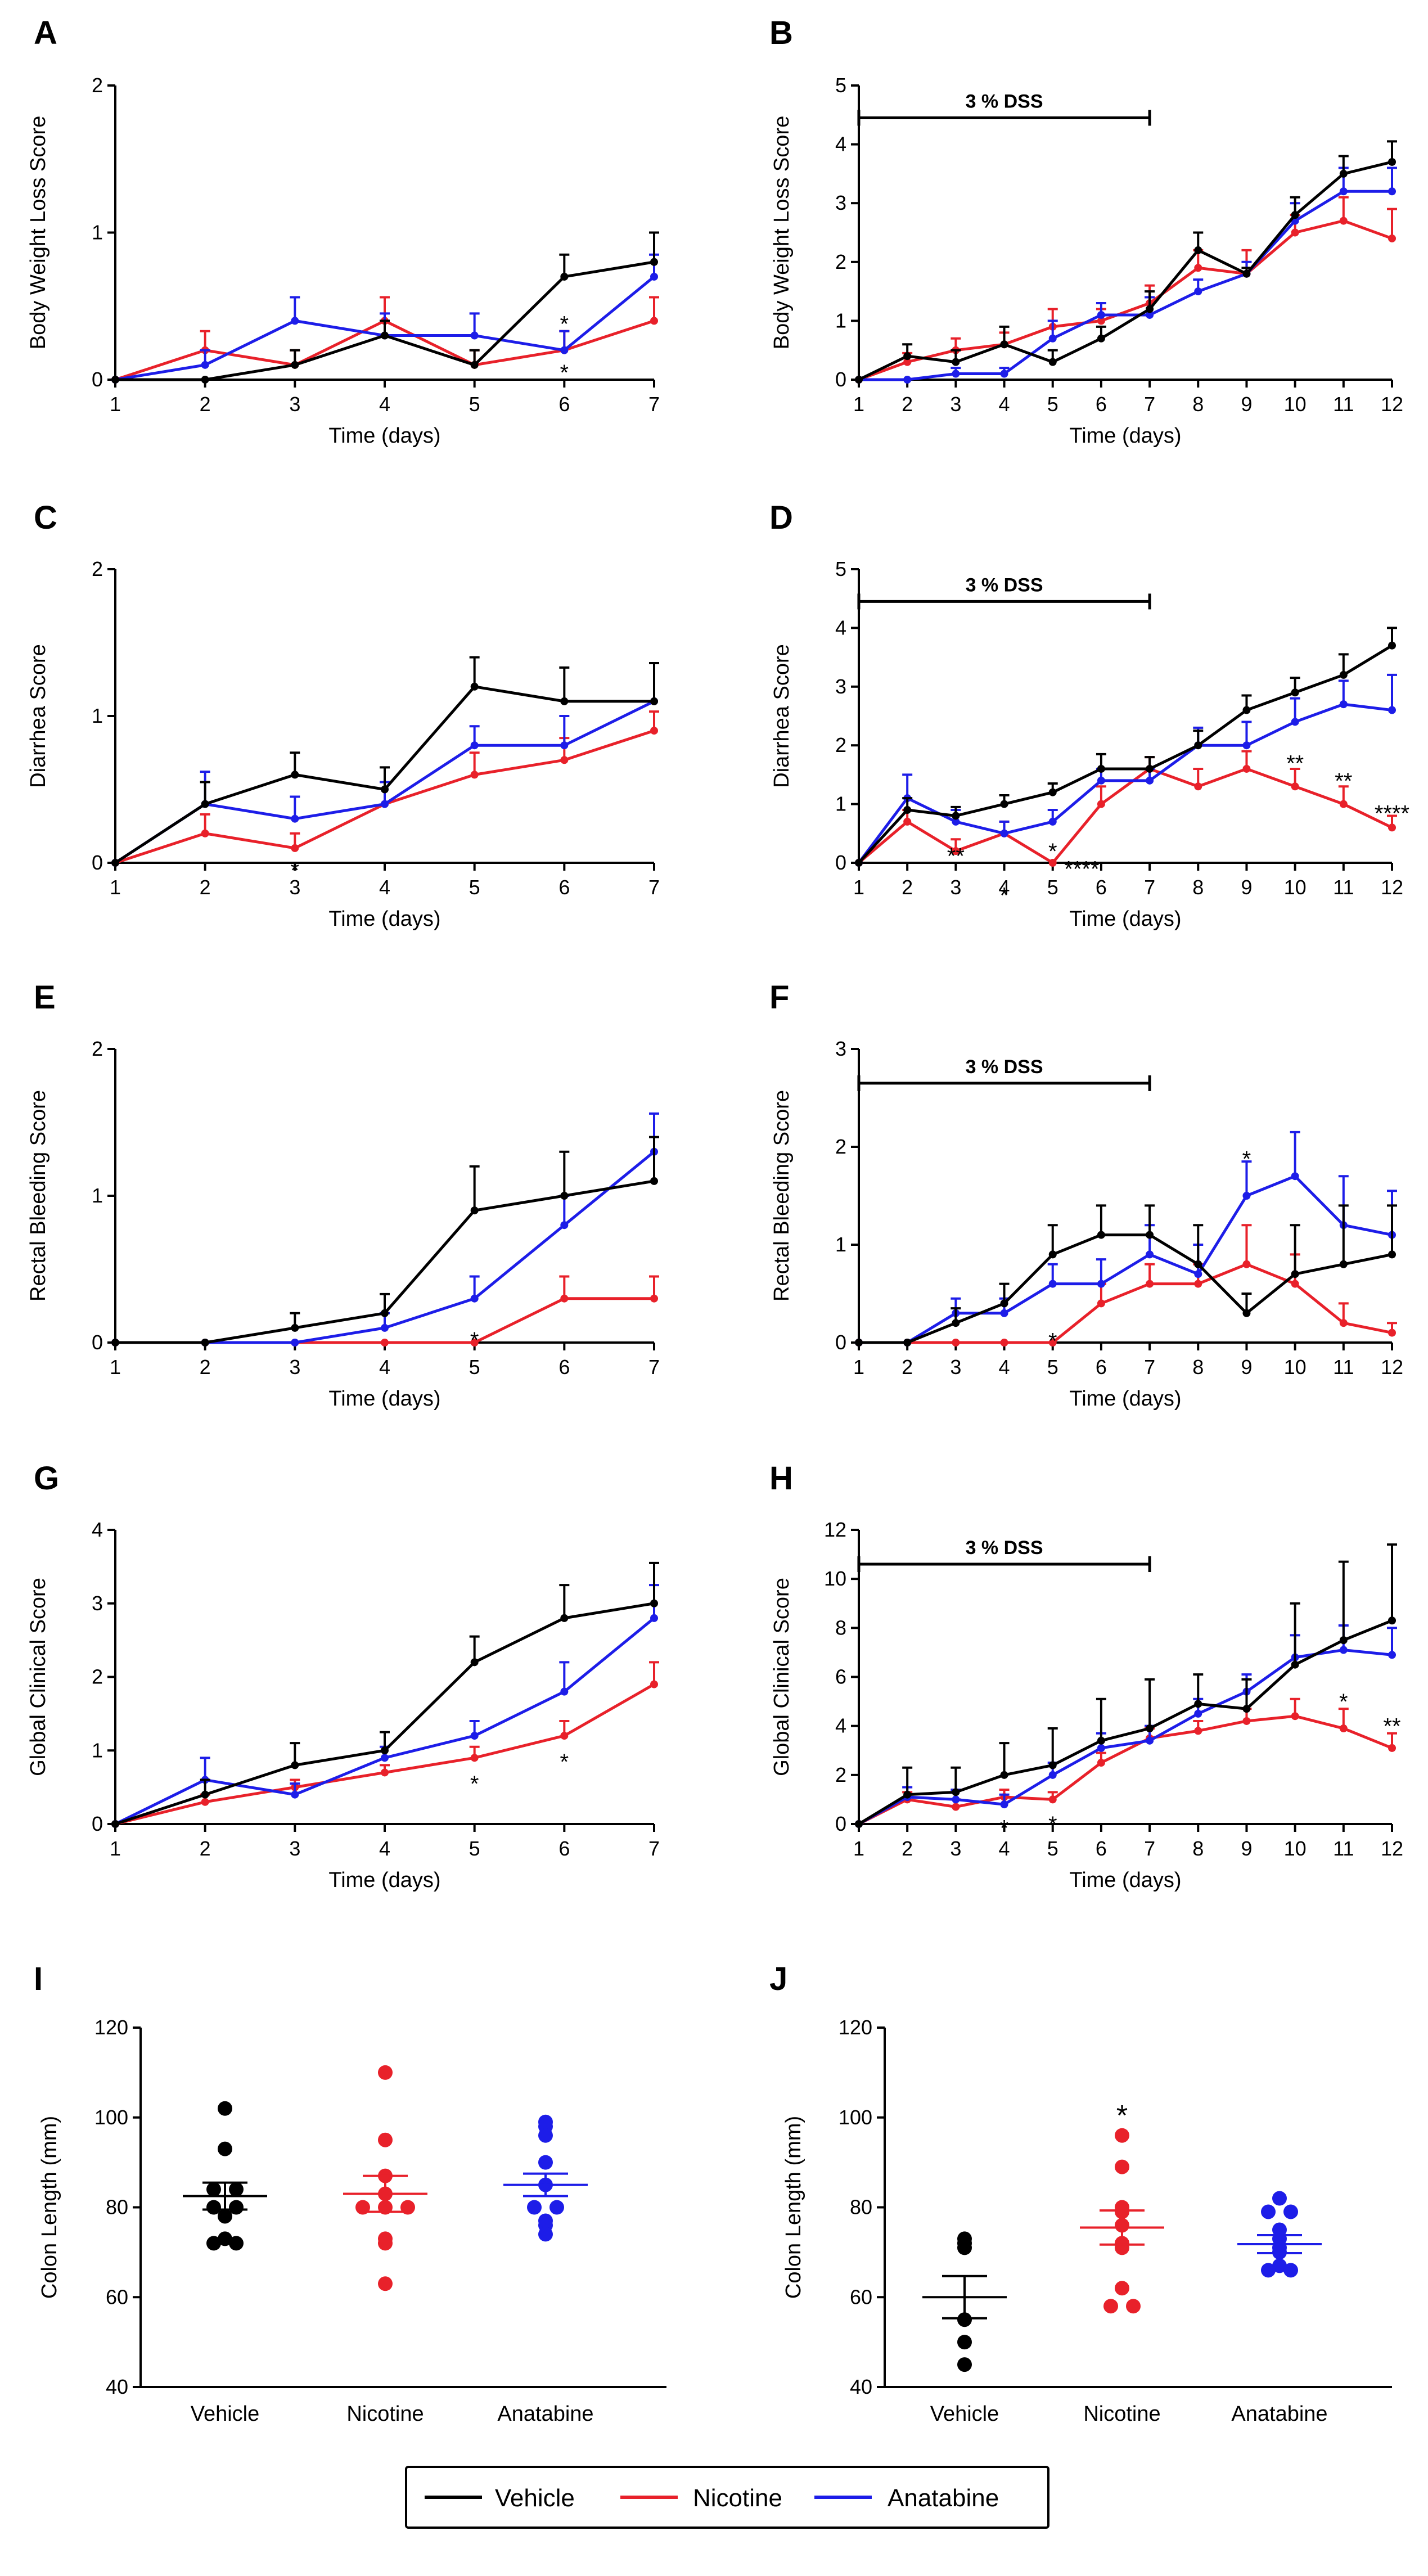 The height and width of the screenshot is (2576, 1428). What do you see at coordinates (98, 380) in the screenshot?
I see `y-tick-label-a: 0` at bounding box center [98, 380].